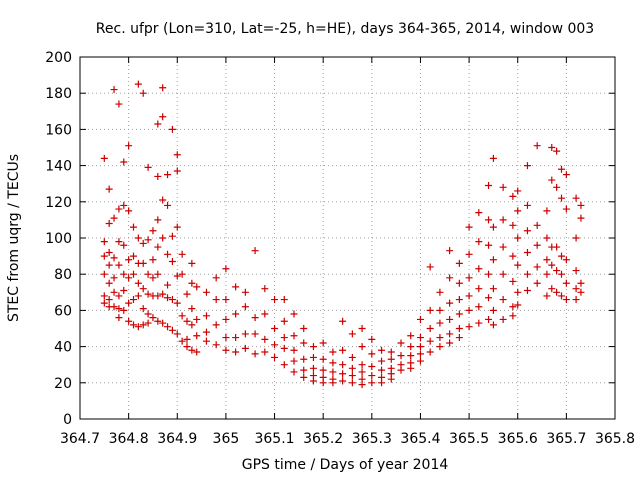  What do you see at coordinates (58, 58) in the screenshot?
I see `y-tick-label: 200` at bounding box center [58, 58].